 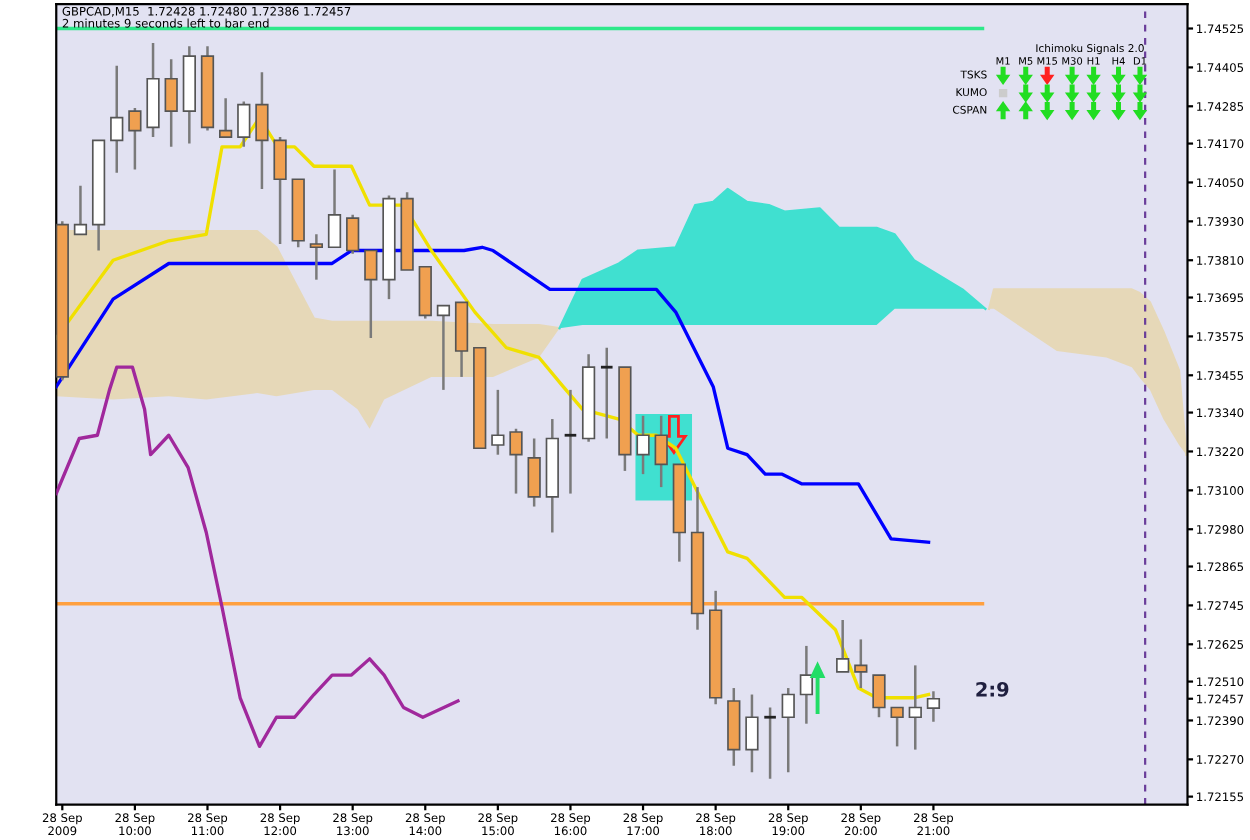 What do you see at coordinates (992, 689) in the screenshot?
I see `annotation: 2:9` at bounding box center [992, 689].